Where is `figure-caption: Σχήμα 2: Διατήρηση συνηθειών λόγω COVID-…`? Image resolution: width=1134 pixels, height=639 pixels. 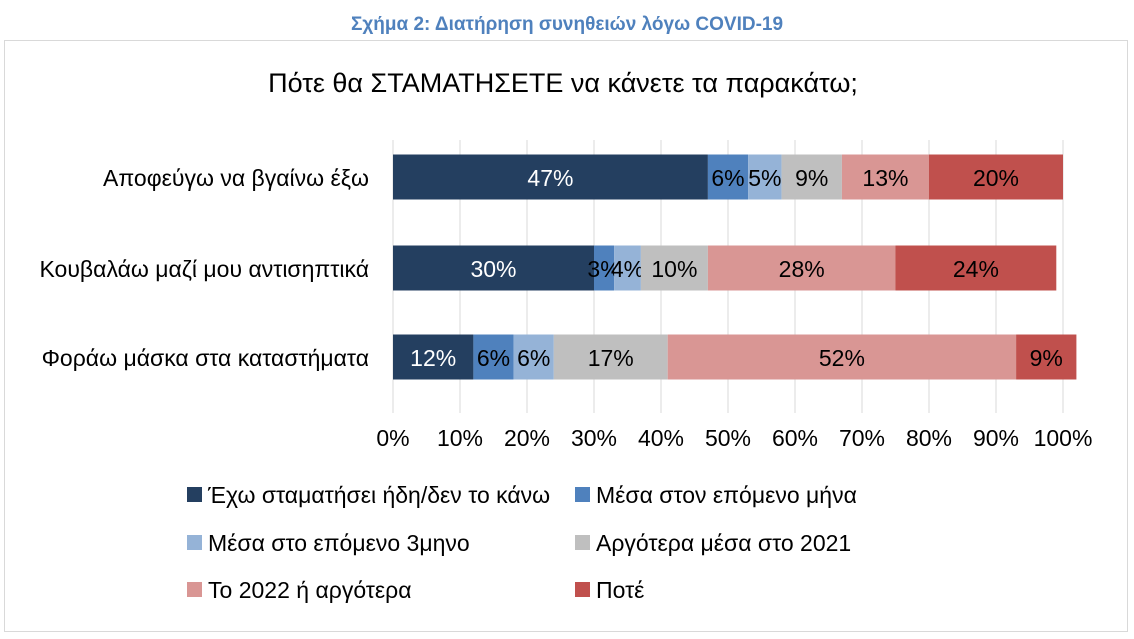 figure-caption: Σχήμα 2: Διατήρηση συνηθειών λόγω COVID-… is located at coordinates (567, 24).